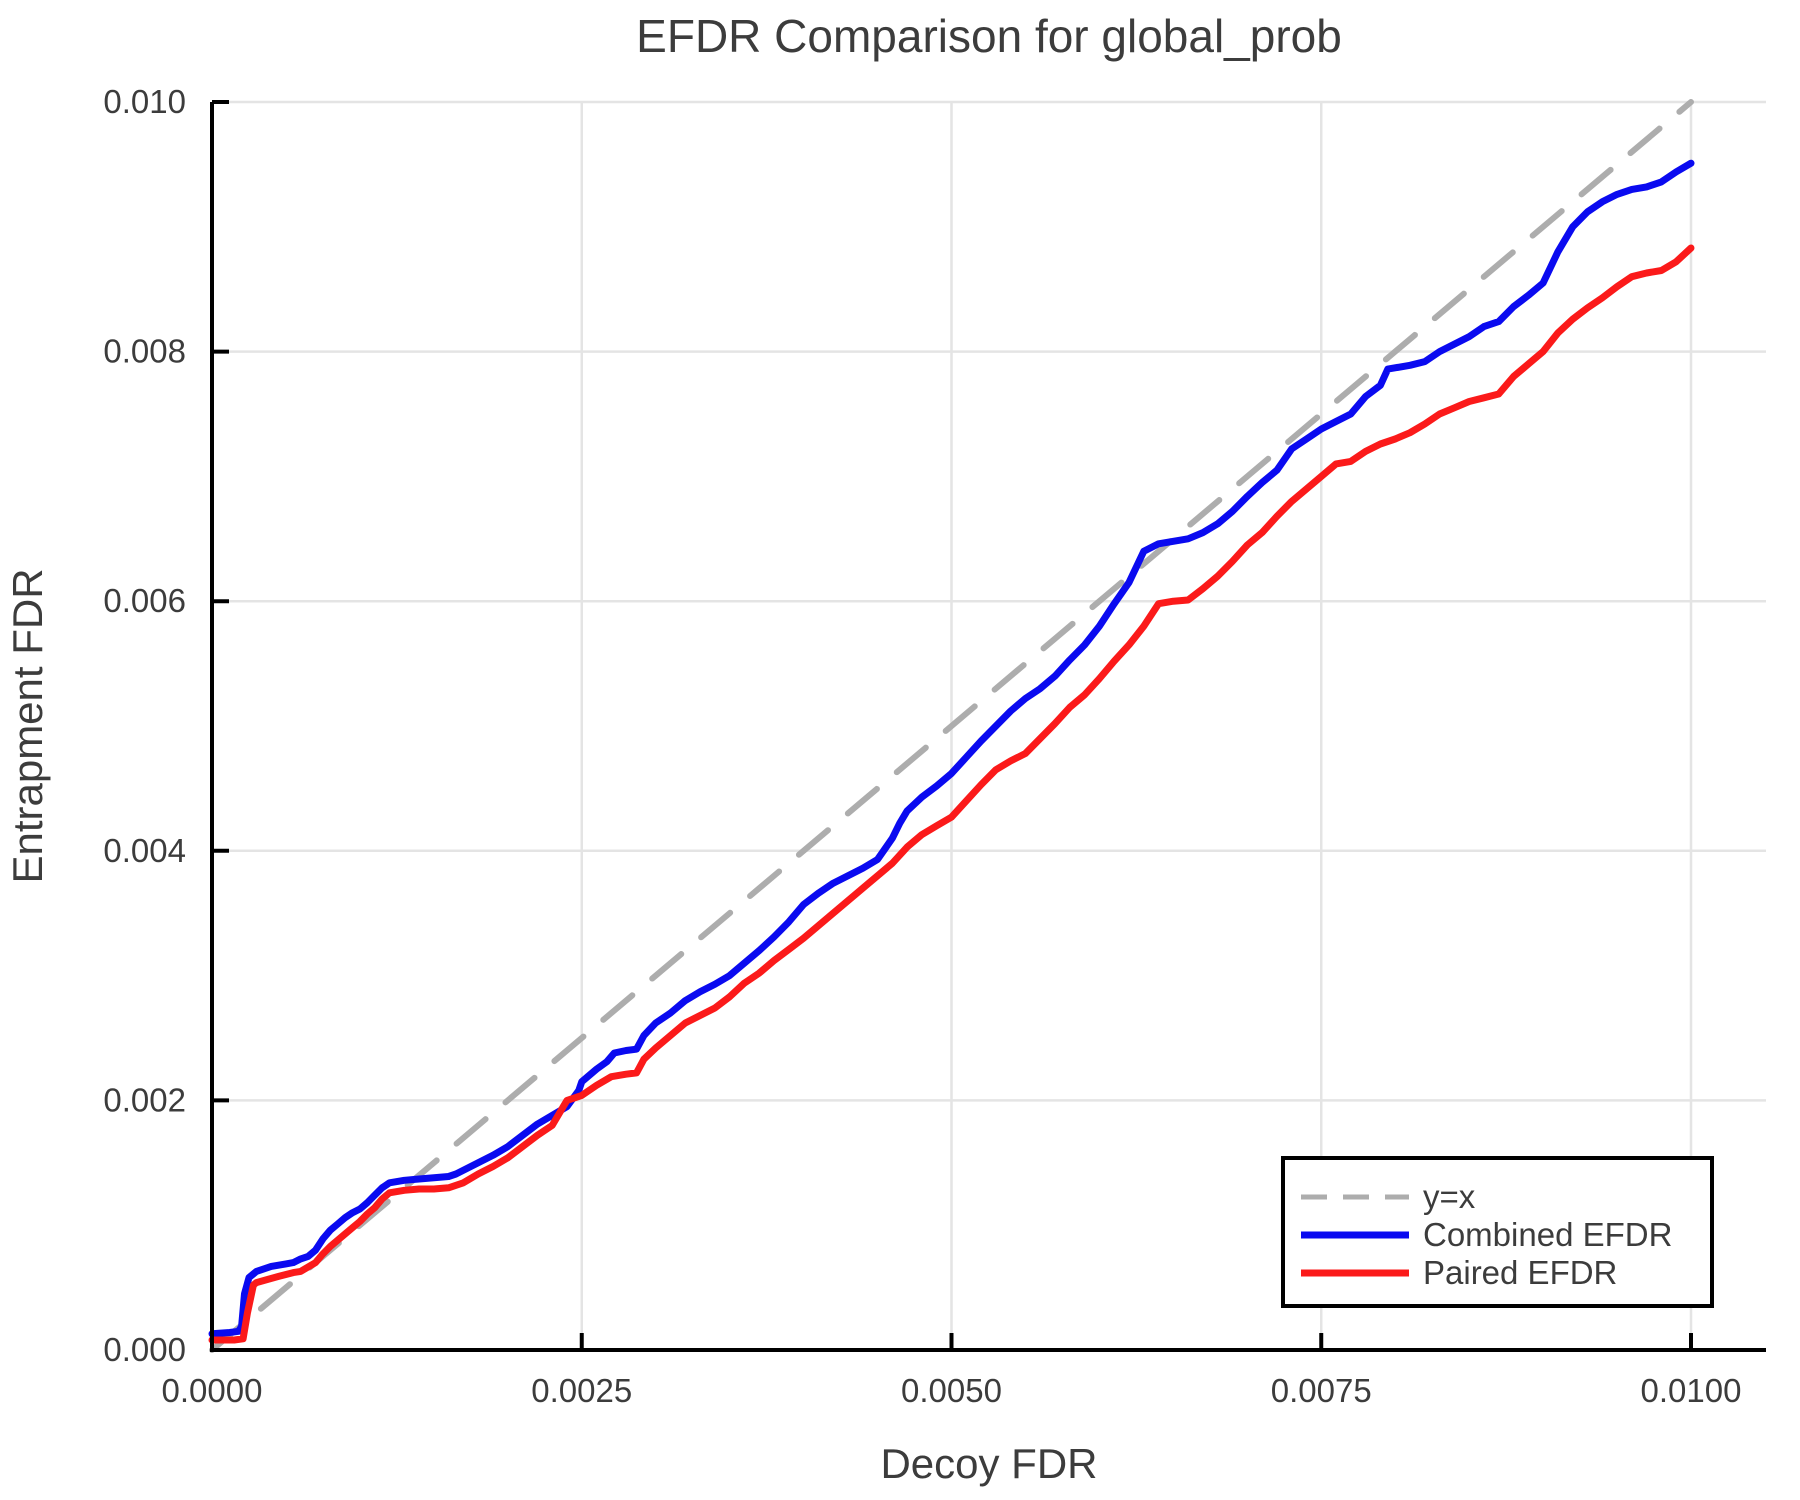 Image resolution: width=1800 pixels, height=1500 pixels. Describe the element at coordinates (1691, 1390) in the screenshot. I see `x-tick-label: 0.0100` at that location.